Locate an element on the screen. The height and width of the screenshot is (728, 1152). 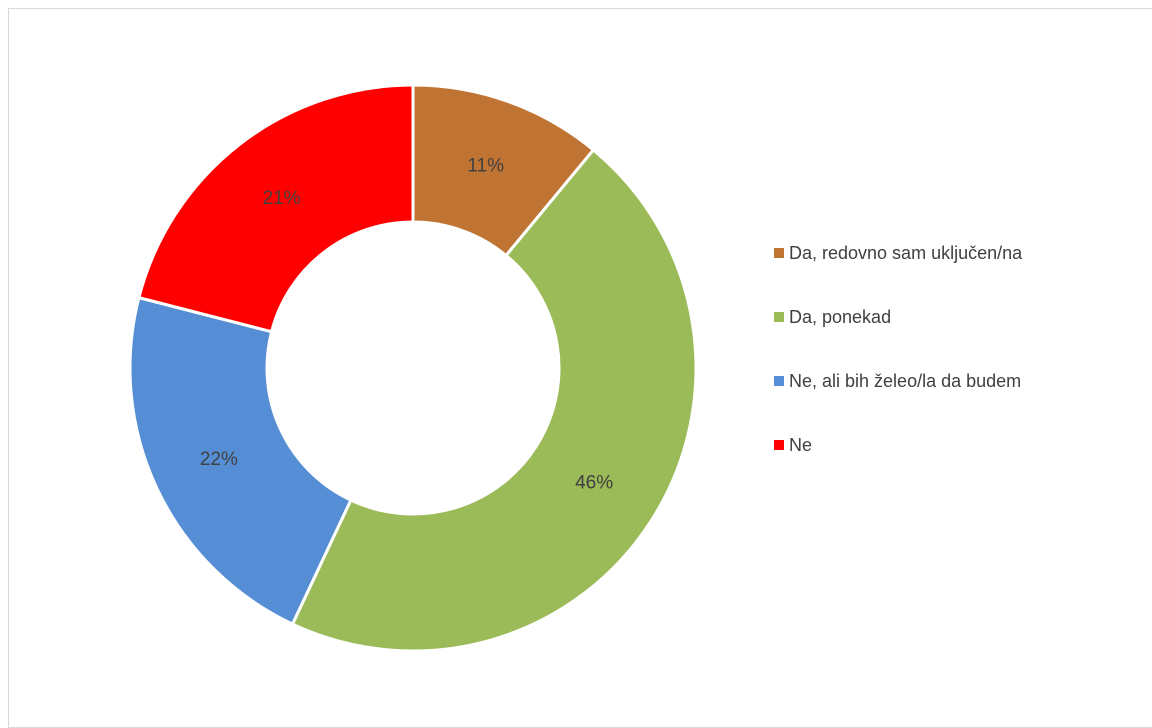
slice-ne-ali-bih-zeleo-la-da-budem is located at coordinates (240, 461).